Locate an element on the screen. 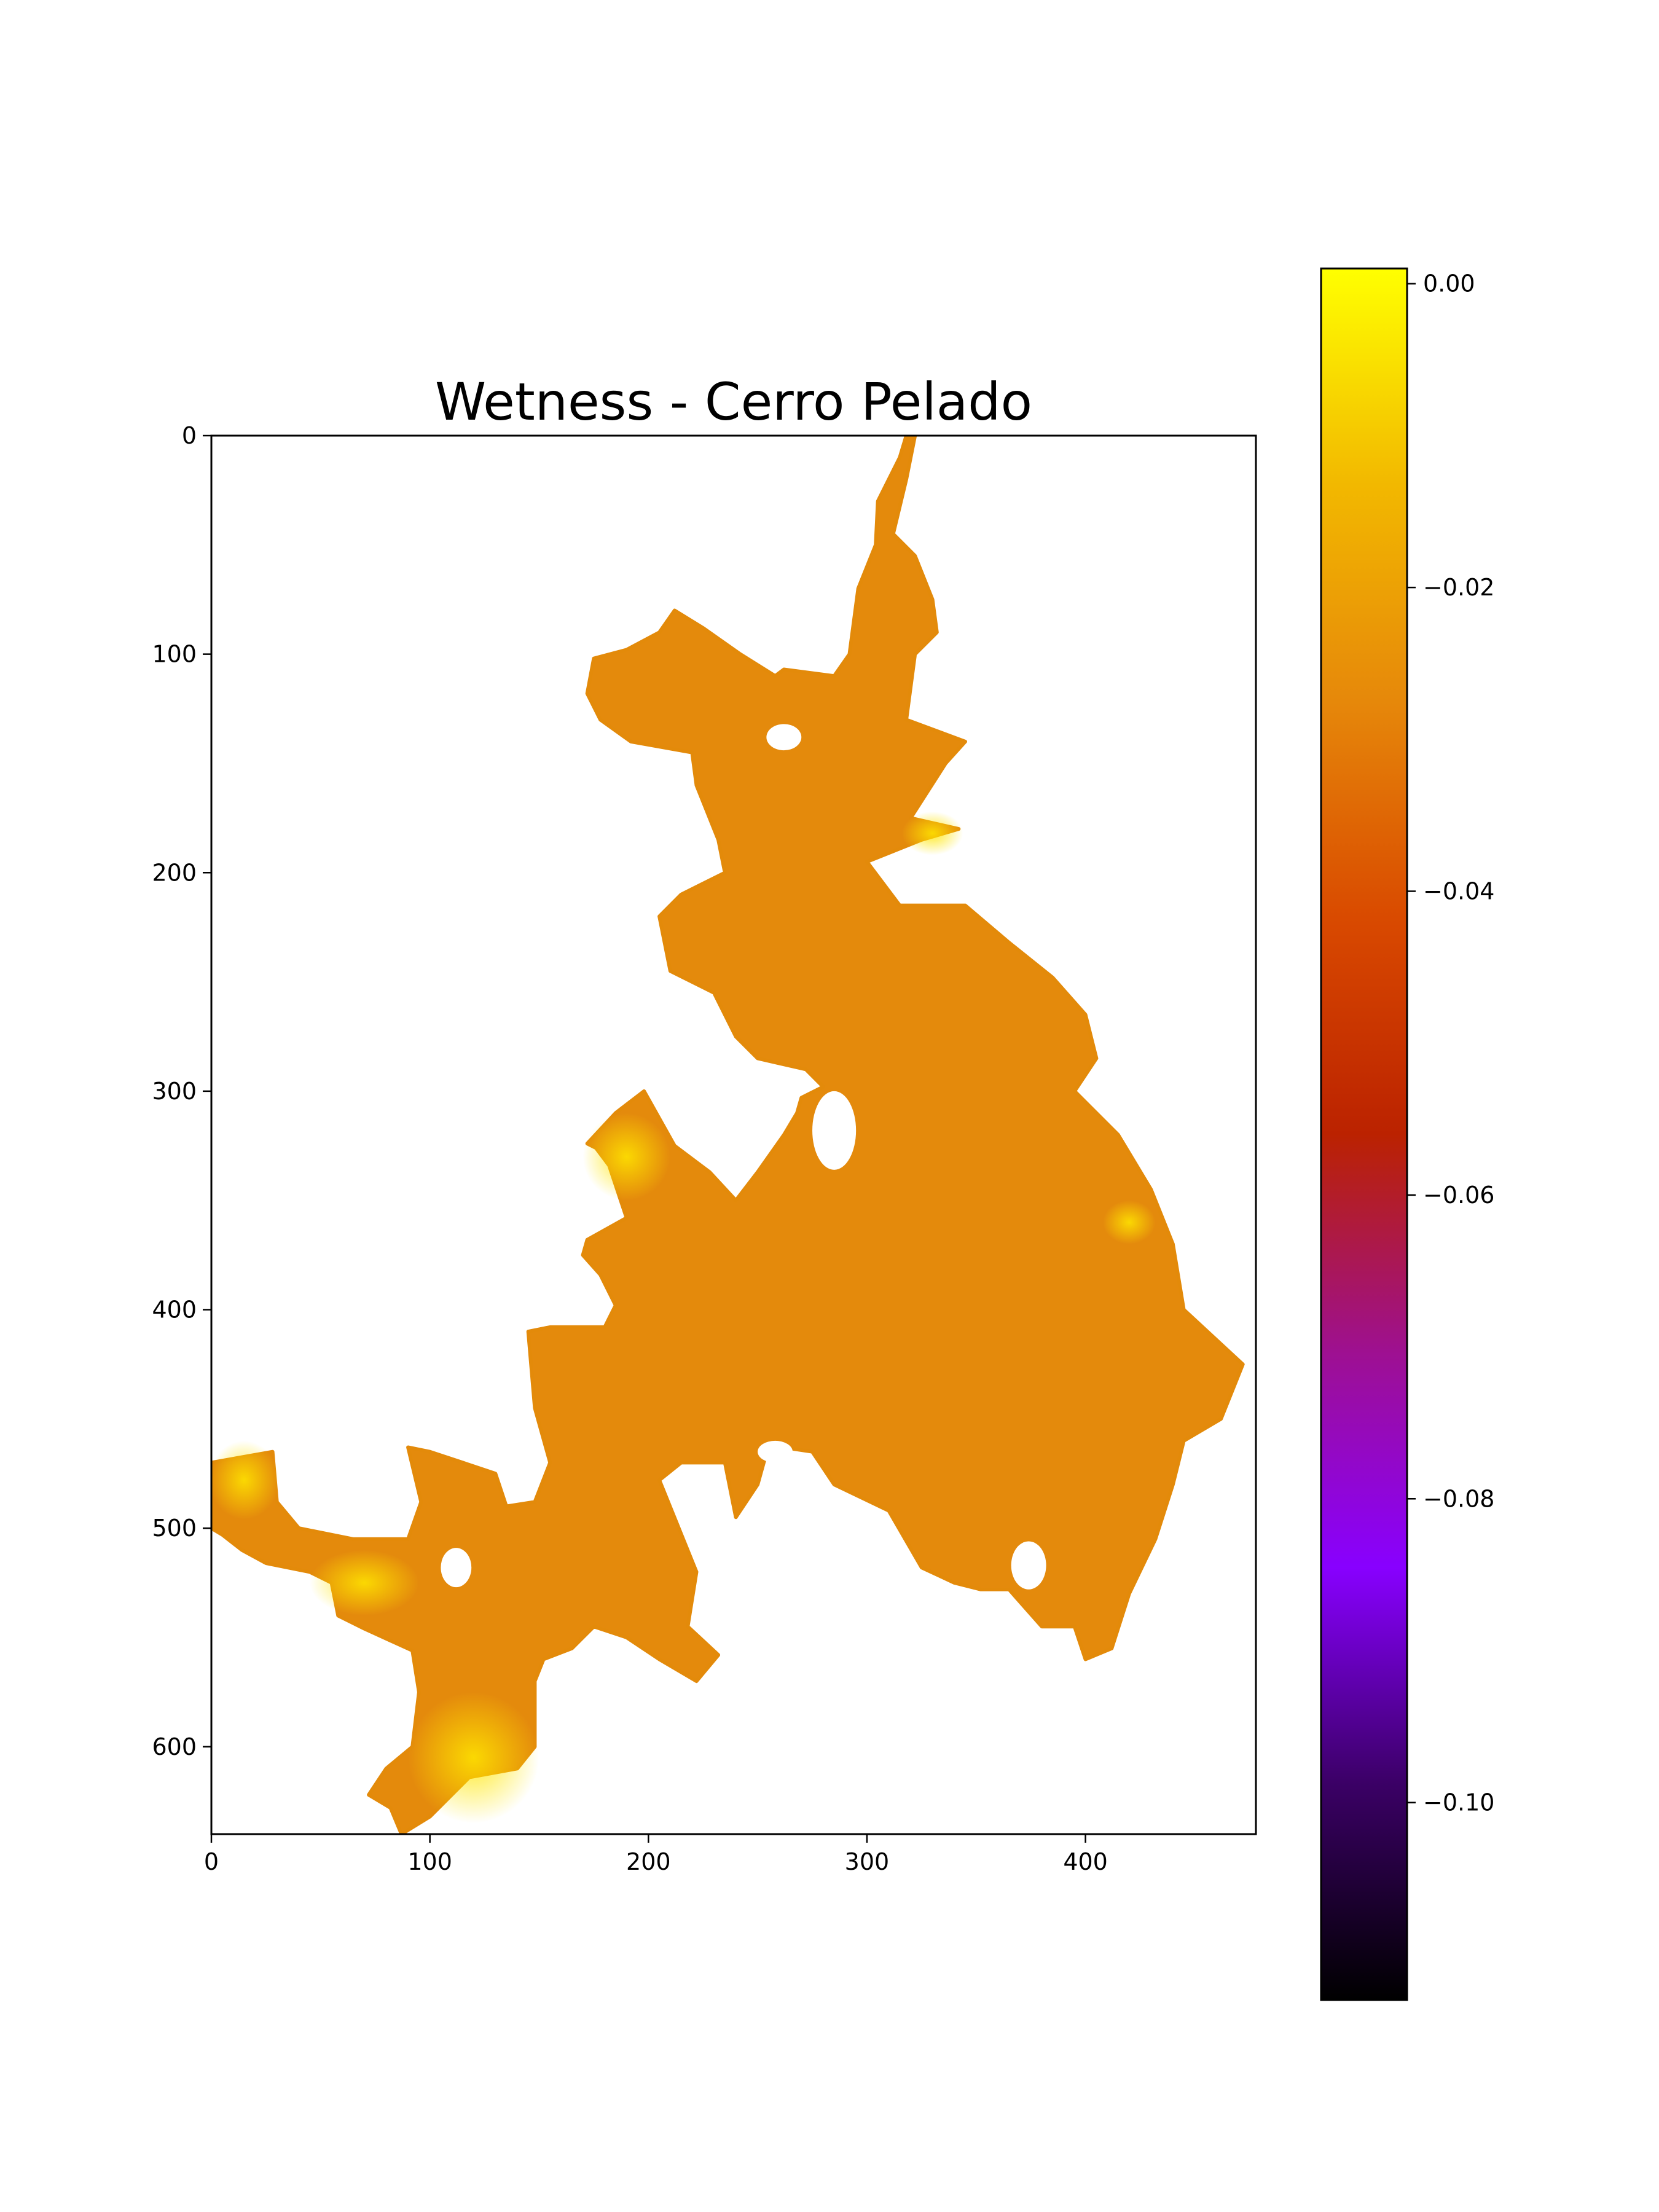  colorbar-gradient is located at coordinates (1364, 1134).